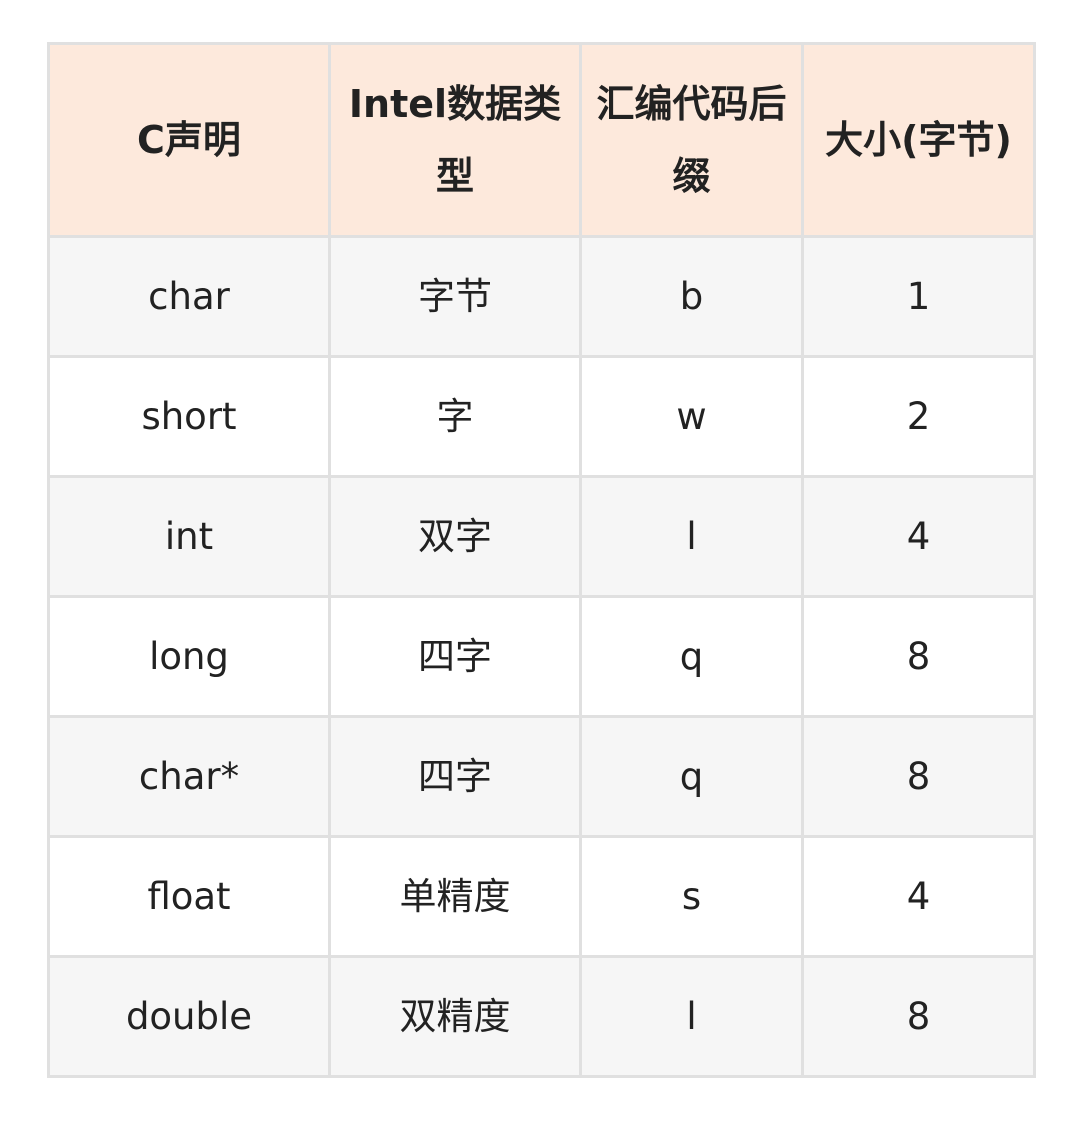 The image size is (1080, 1132). I want to click on cell-size-bytes: 2, so click(918, 416).